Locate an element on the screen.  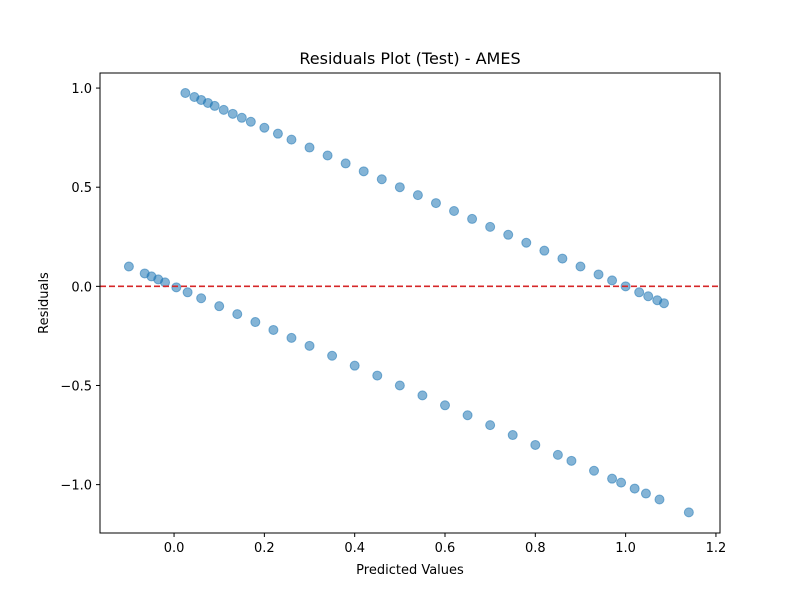
x-tick-label: 1.0 is located at coordinates (625, 548).